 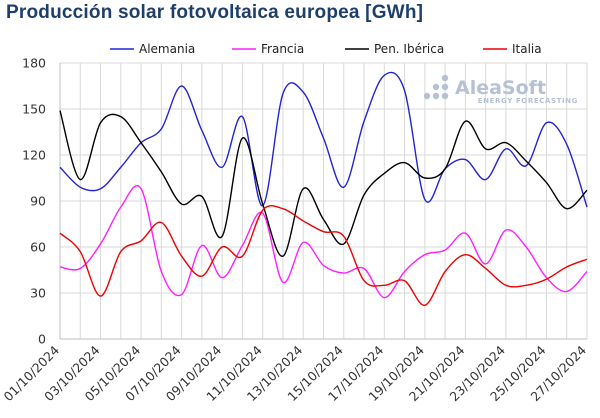 What do you see at coordinates (528, 101) in the screenshot?
I see `watermark-subtitle: ENERGY FORECASTING` at bounding box center [528, 101].